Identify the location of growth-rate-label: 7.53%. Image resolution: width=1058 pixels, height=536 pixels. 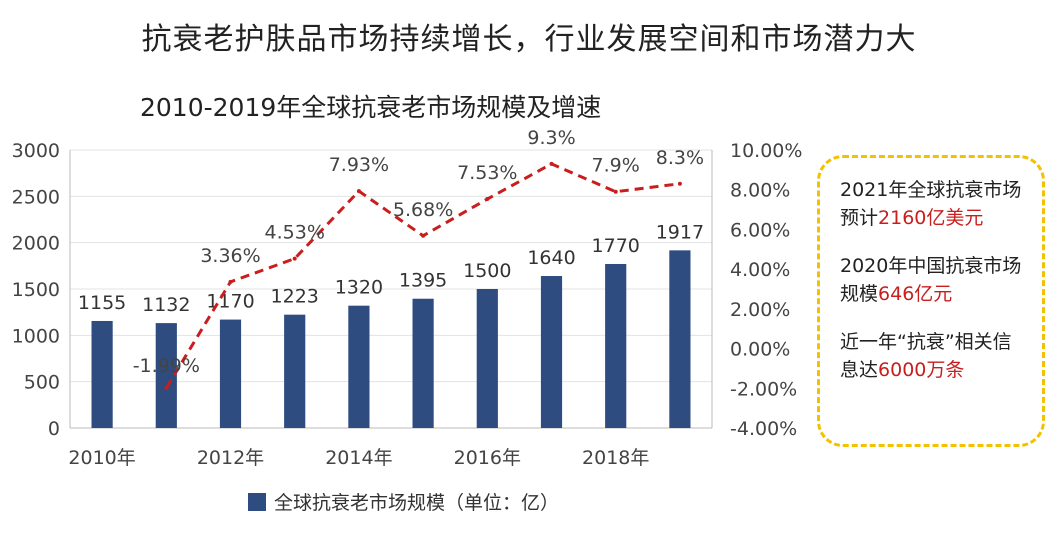
(487, 173).